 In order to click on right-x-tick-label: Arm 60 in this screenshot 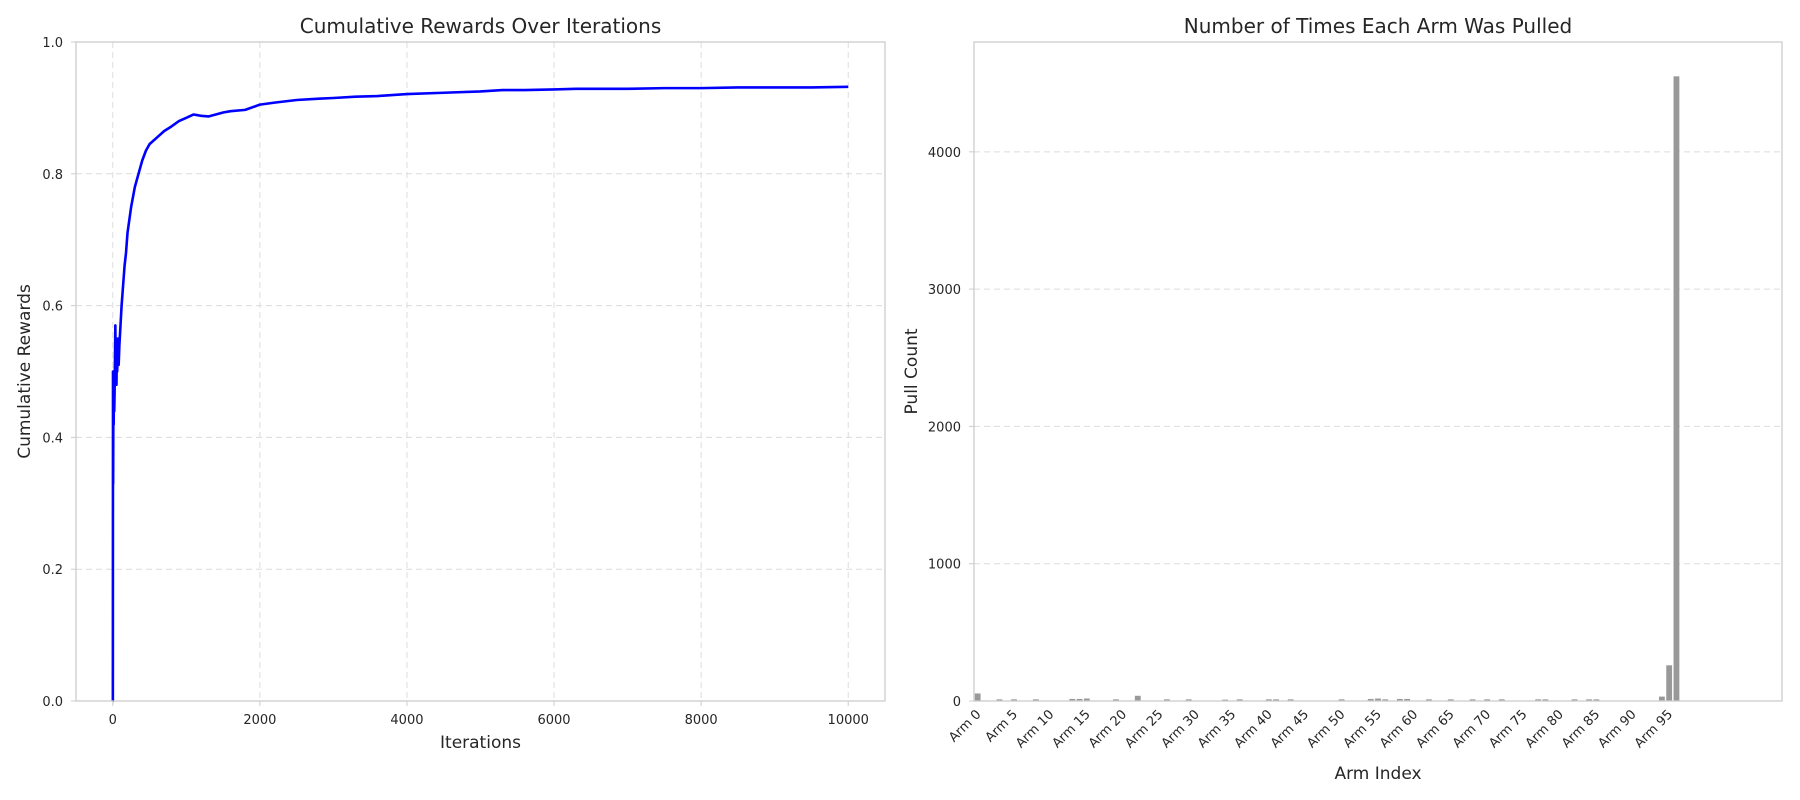, I will do `click(1399, 729)`.